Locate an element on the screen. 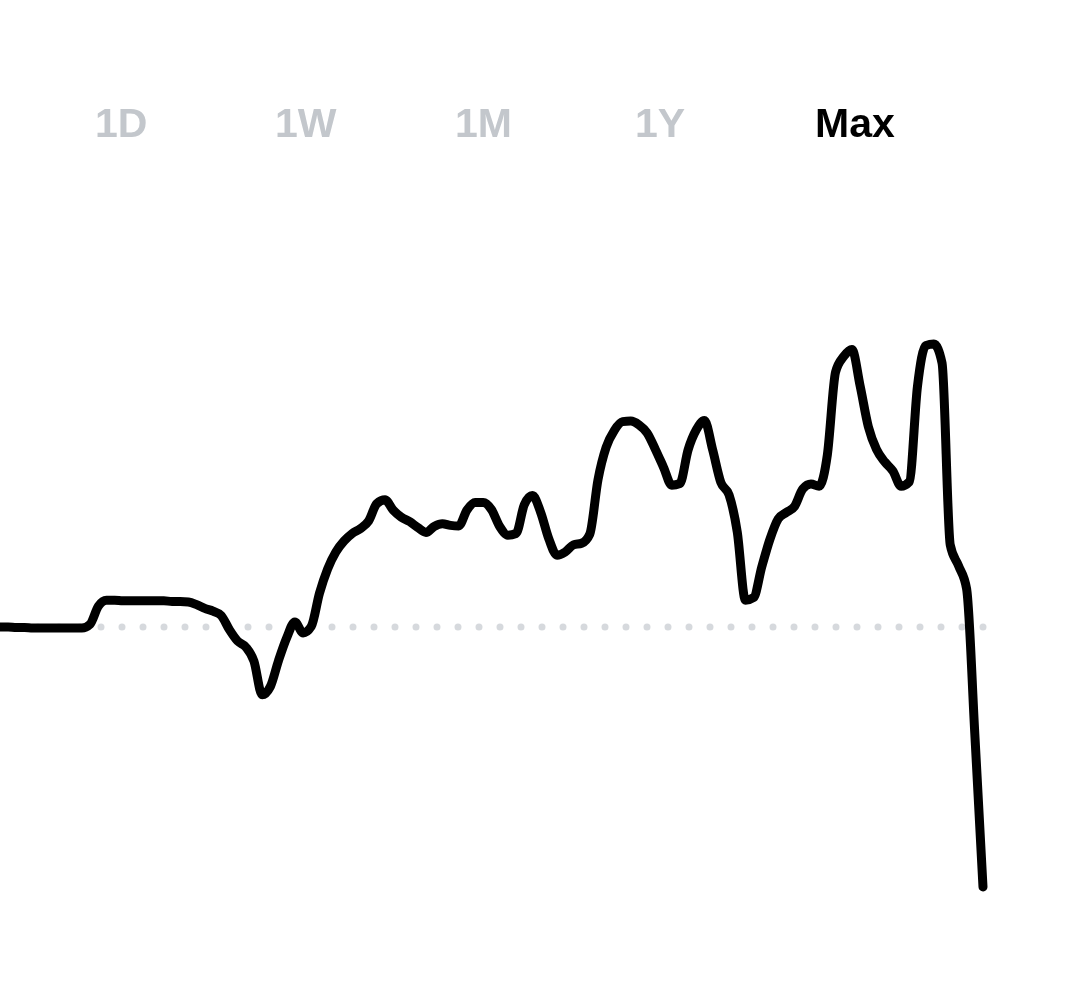 The image size is (1080, 987). time-range-button: Max is located at coordinates (855, 123).